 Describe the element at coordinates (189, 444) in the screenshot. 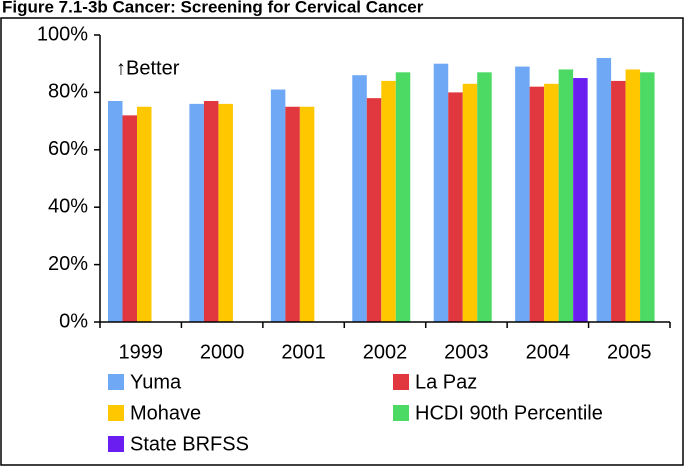

I see `legend-label: State BRFSS` at that location.